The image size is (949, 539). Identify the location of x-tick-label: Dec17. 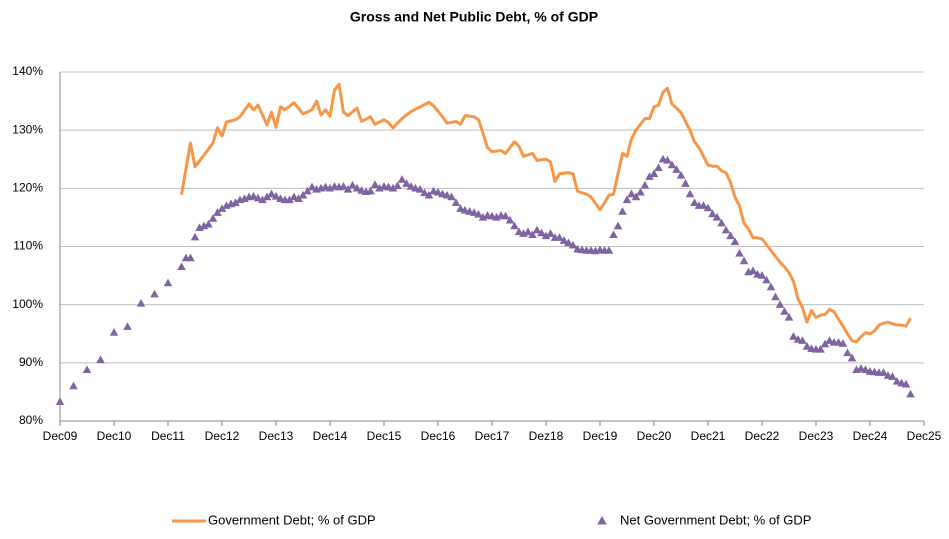
(492, 436).